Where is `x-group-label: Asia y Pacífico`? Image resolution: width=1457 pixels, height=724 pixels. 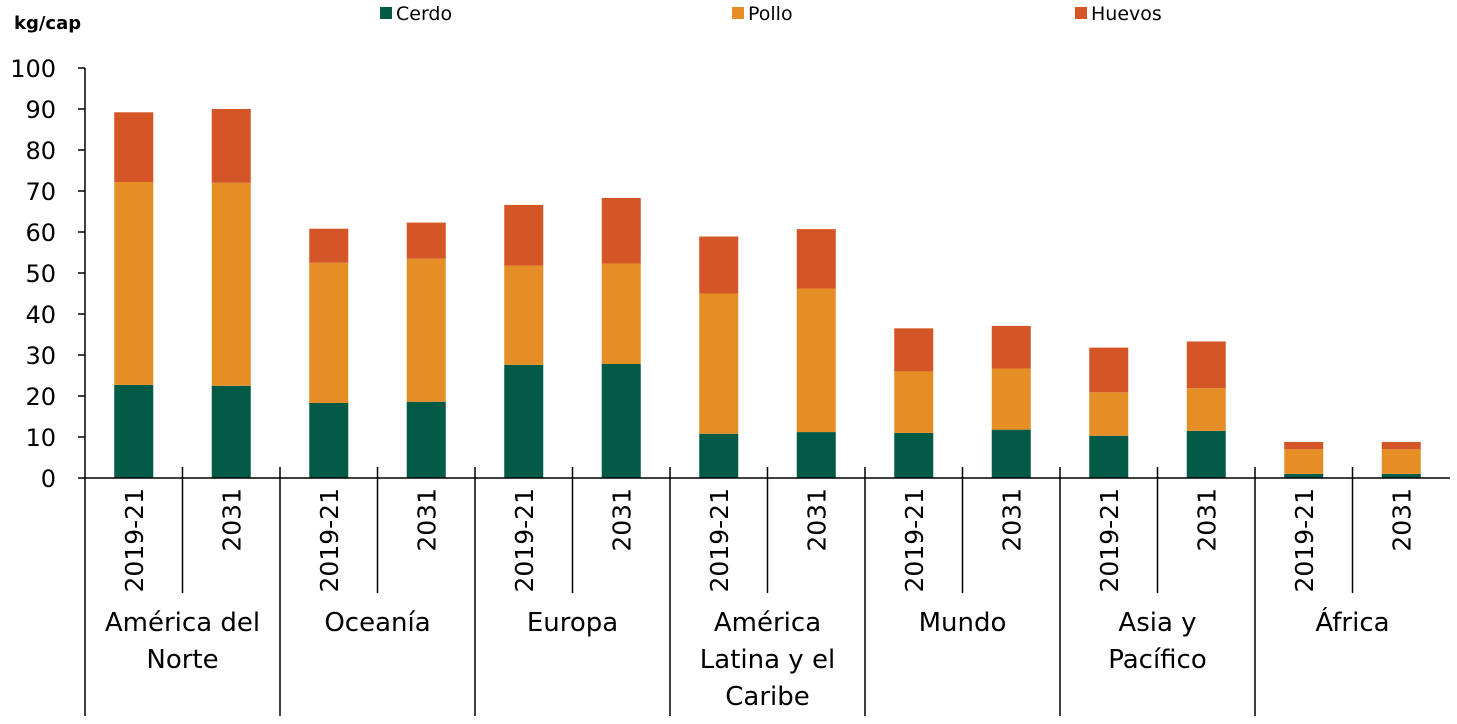
x-group-label: Asia y Pacífico is located at coordinates (1157, 641).